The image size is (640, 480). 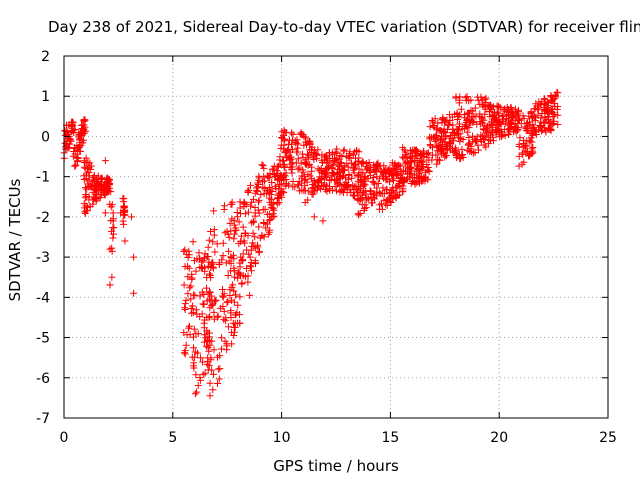 I want to click on x-tick-label: 20, so click(x=499, y=438).